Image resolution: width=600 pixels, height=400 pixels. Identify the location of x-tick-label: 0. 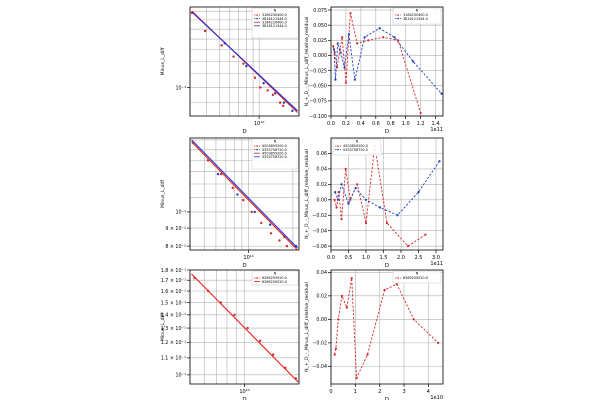
(330, 392).